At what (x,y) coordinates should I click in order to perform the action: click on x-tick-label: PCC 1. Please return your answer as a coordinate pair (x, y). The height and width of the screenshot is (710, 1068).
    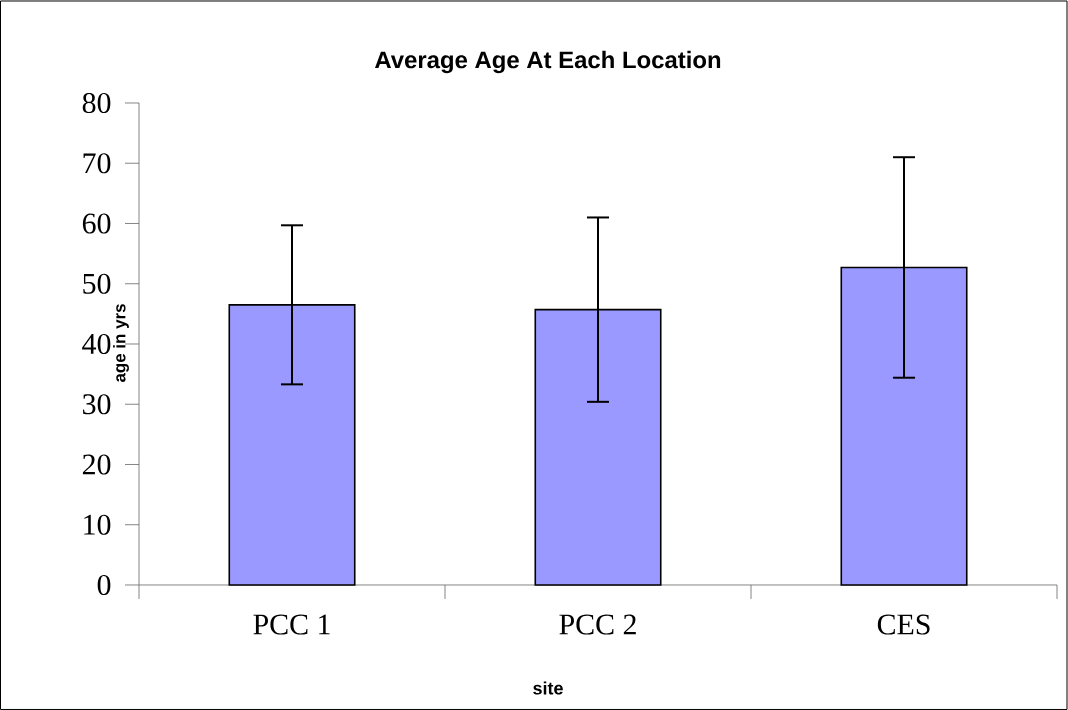
    Looking at the image, I should click on (291, 624).